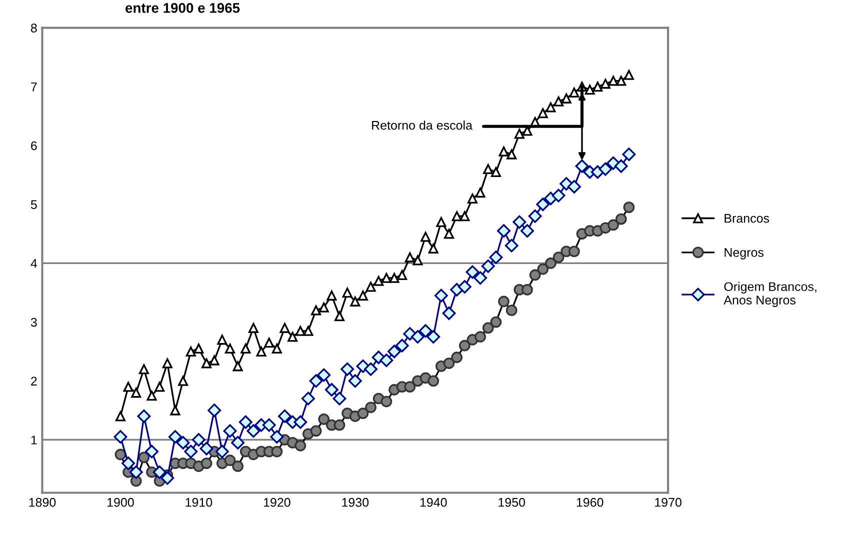 This screenshot has width=862, height=535. Describe the element at coordinates (34, 440) in the screenshot. I see `y-tick-label: 1` at that location.